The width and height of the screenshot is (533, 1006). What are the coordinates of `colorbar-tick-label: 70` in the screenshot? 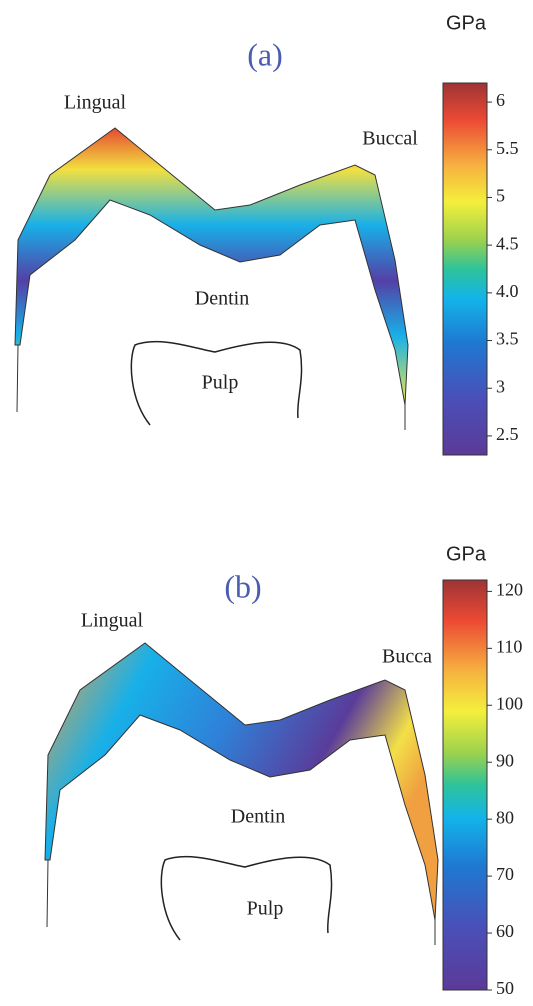 It's located at (505, 874).